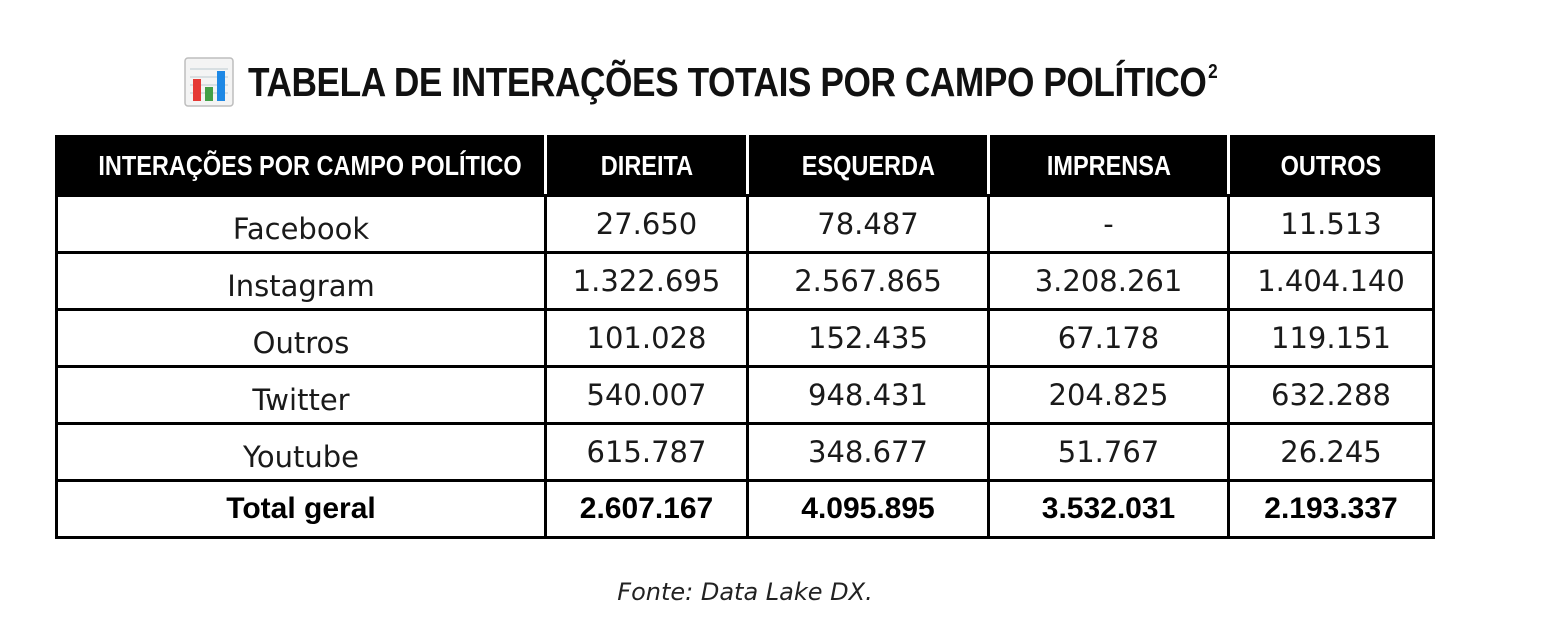  I want to click on value-cell: 632.288, so click(1331, 395).